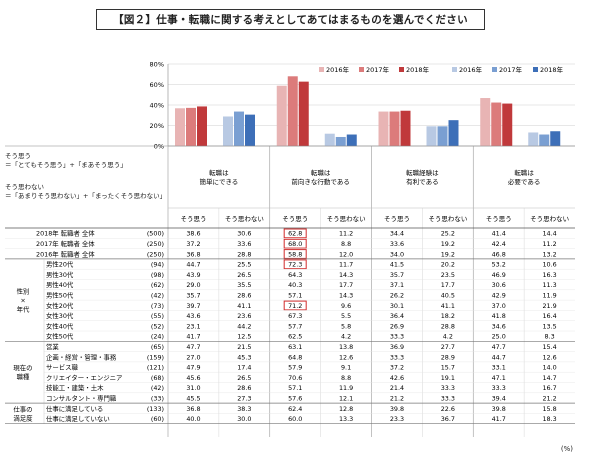 This screenshot has width=590, height=457. Describe the element at coordinates (499, 275) in the screenshot. I see `cell-value: 46.9` at that location.